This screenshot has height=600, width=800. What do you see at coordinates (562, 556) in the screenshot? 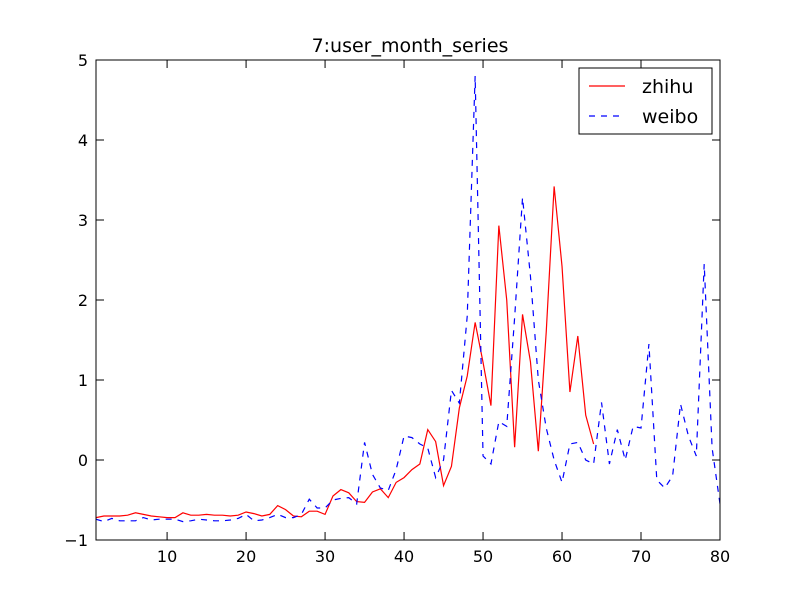
I see `x-tick-label: 60` at bounding box center [562, 556].